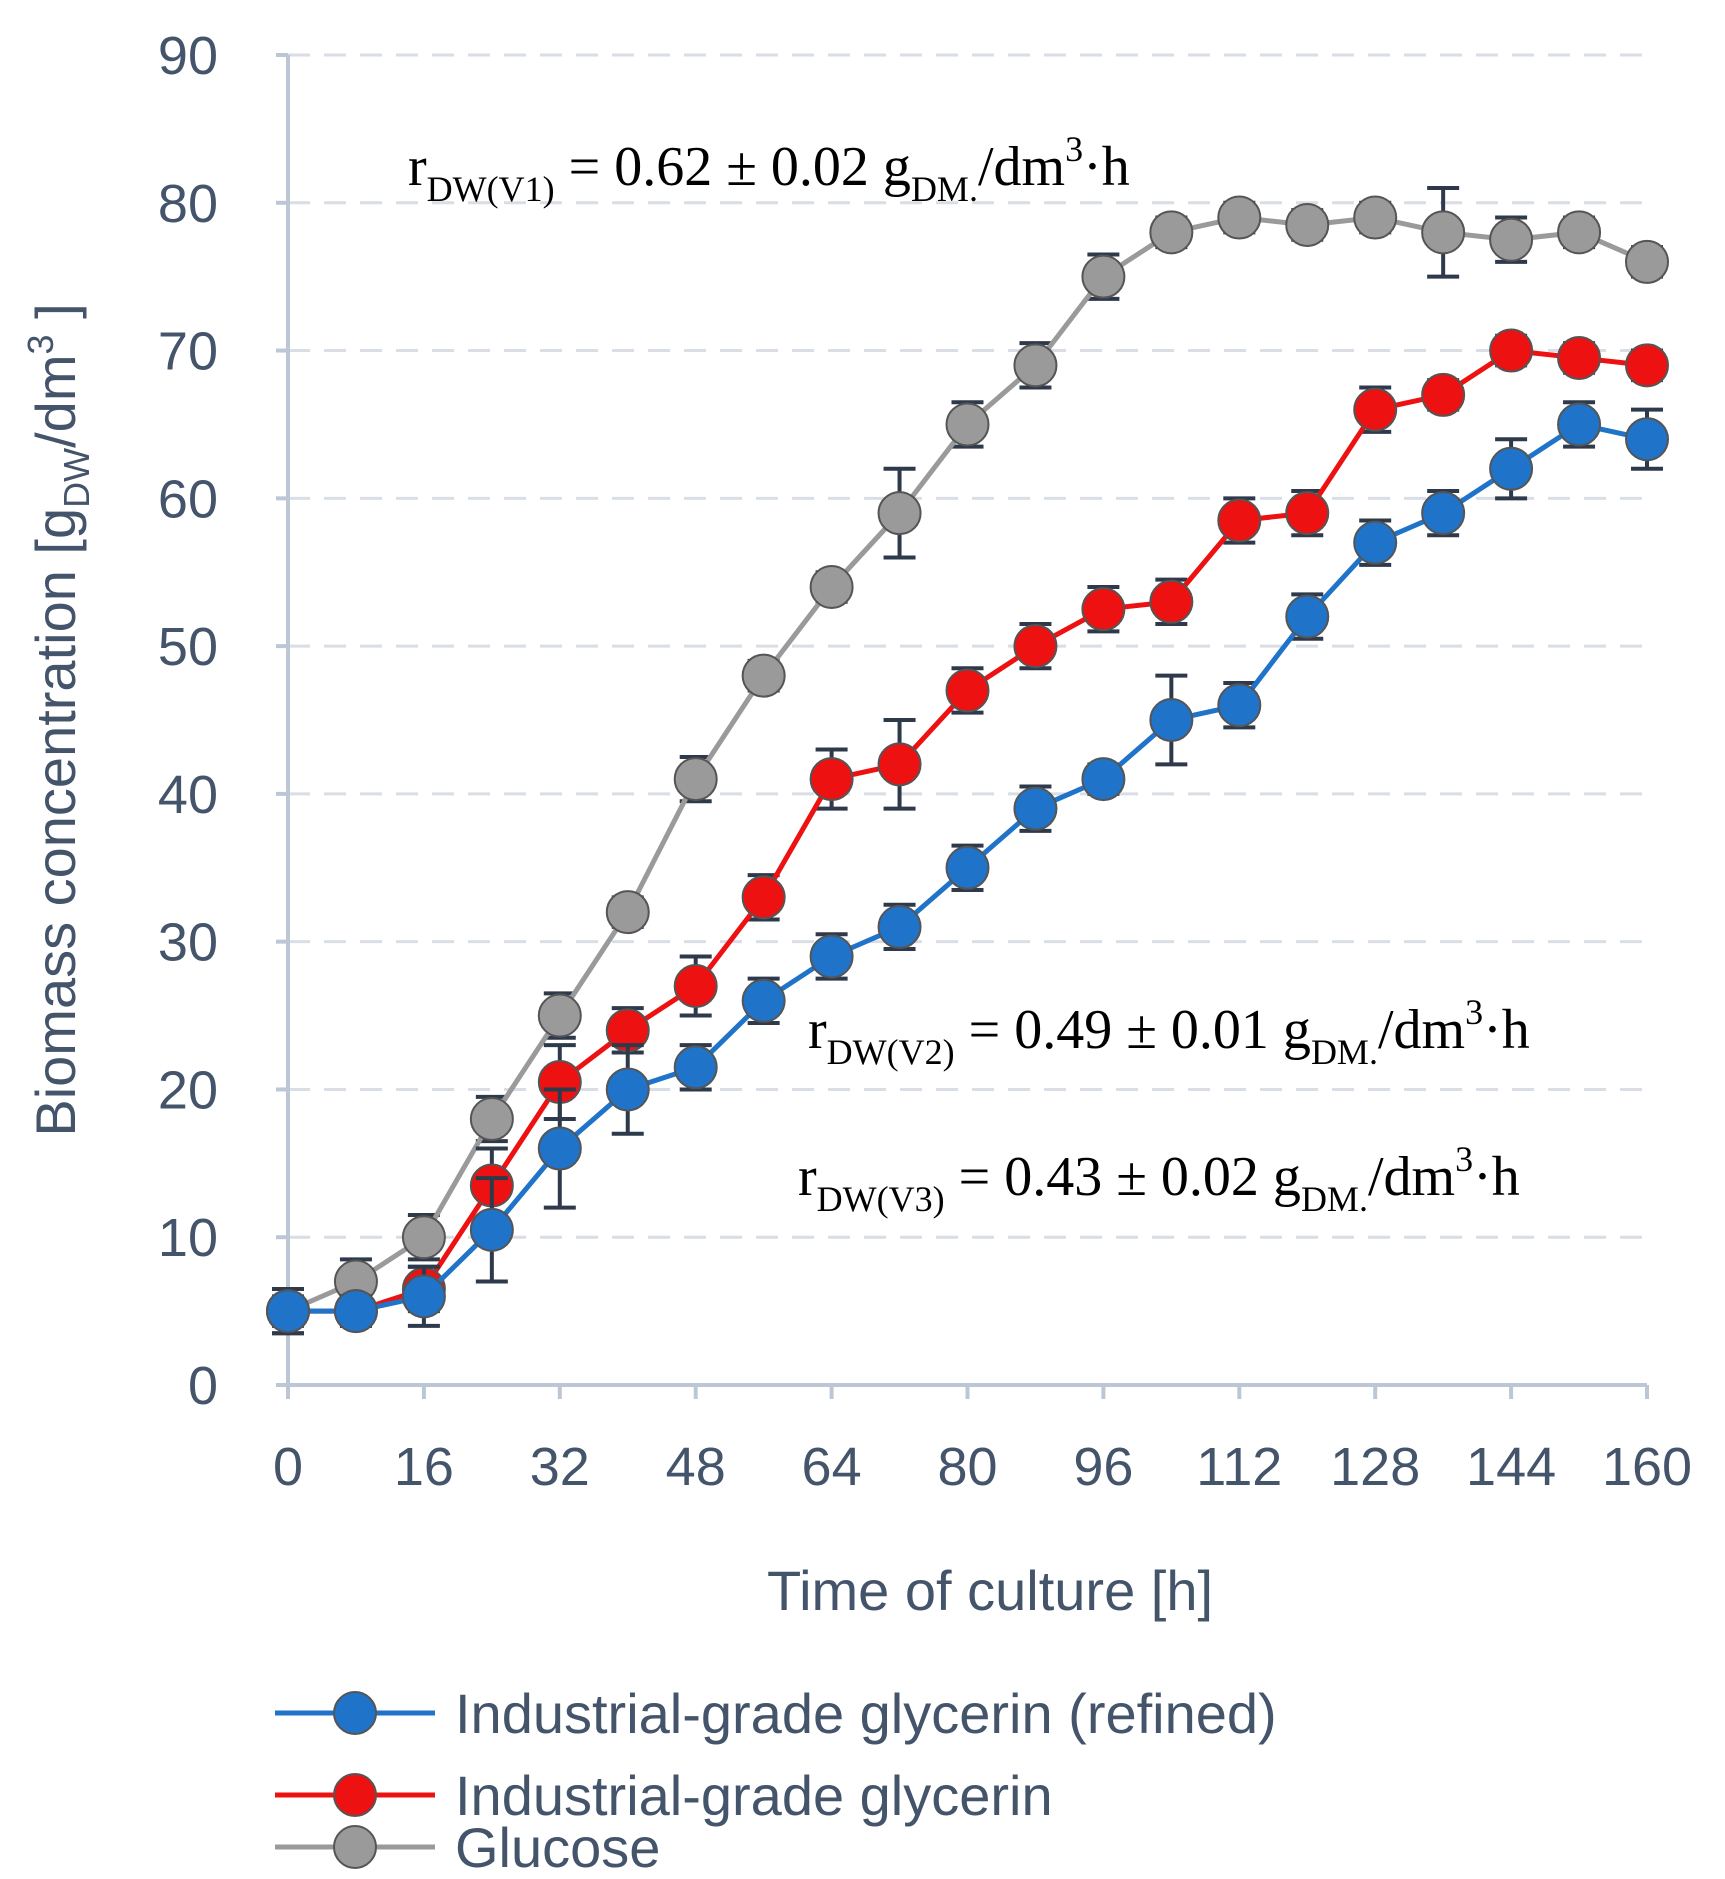  What do you see at coordinates (55, 401) in the screenshot?
I see `y-axis-title-mid: /dm` at bounding box center [55, 401].